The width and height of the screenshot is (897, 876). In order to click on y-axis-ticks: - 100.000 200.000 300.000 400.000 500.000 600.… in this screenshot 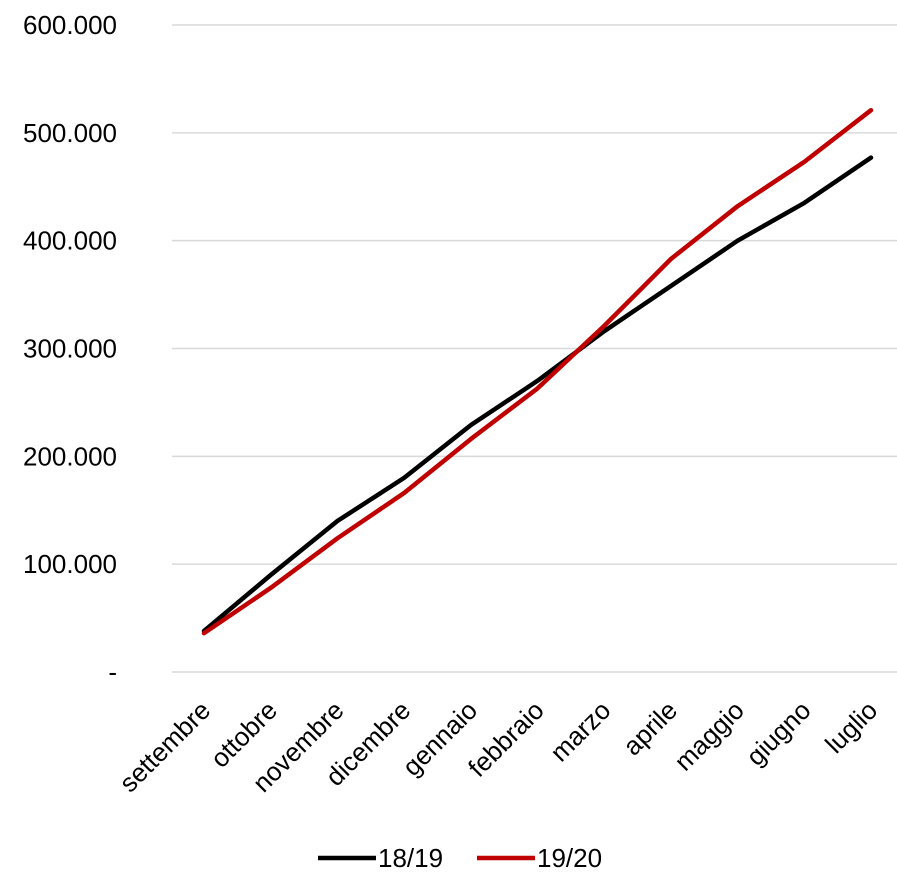, I will do `click(70, 348)`.